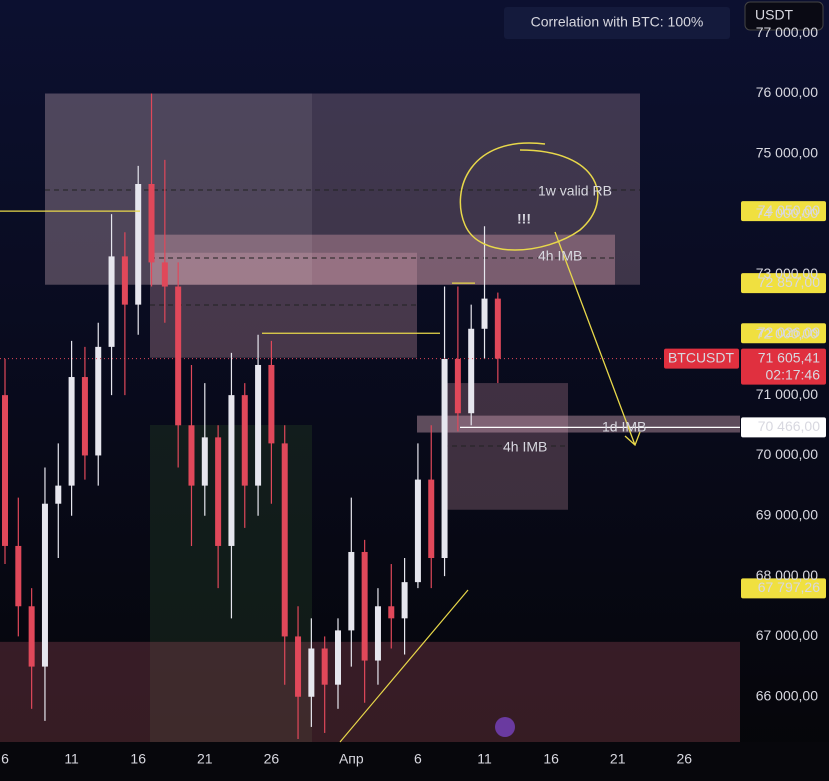 The width and height of the screenshot is (829, 781). I want to click on price-label: 70 466,00, so click(789, 426).